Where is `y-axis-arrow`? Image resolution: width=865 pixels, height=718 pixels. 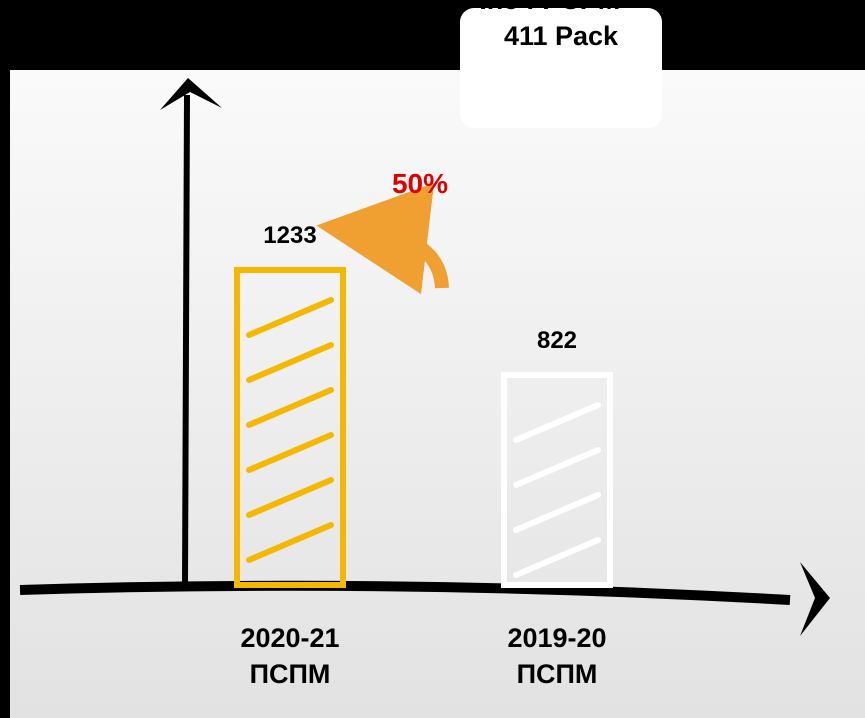
y-axis-arrow is located at coordinates (191, 94).